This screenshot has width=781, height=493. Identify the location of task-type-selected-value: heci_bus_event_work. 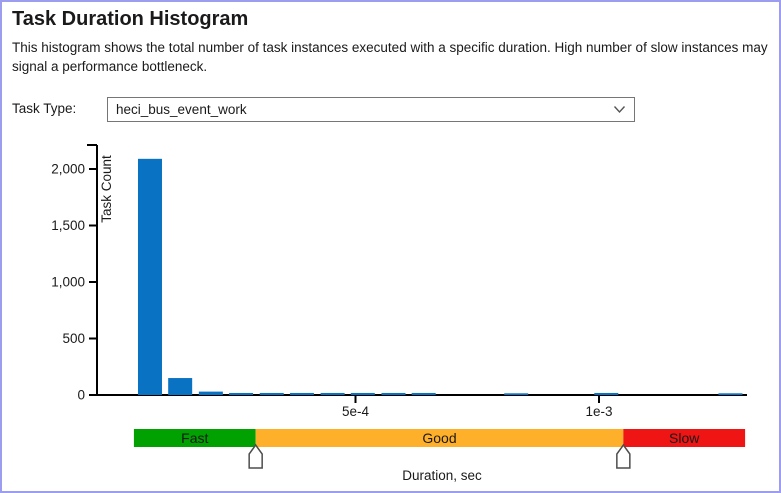
(181, 109).